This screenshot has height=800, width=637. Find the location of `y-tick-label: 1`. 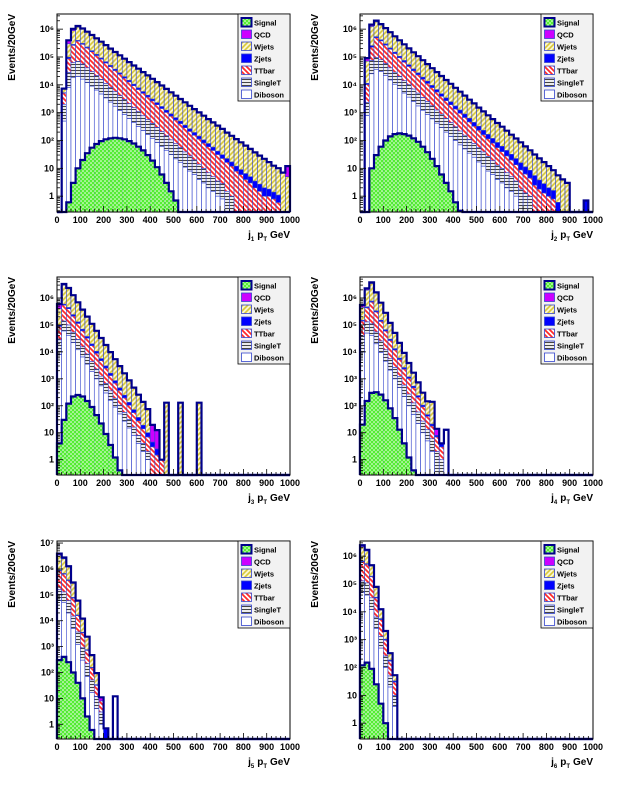

y-tick-label: 1 is located at coordinates (354, 460).